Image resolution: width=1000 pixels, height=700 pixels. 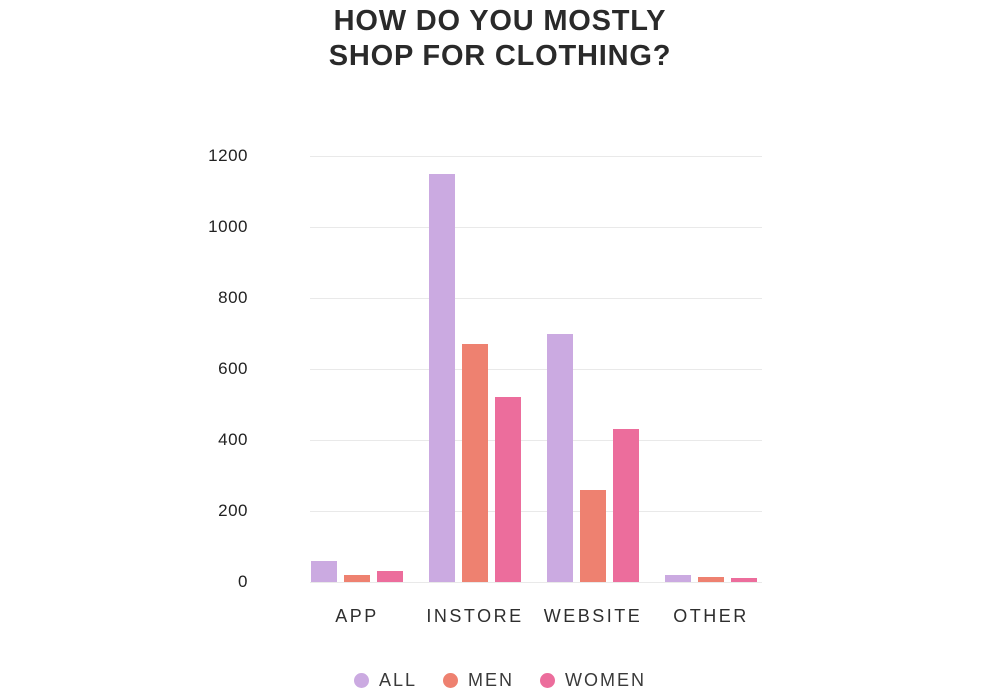 I want to click on legend-item-men: MEN, so click(x=478, y=680).